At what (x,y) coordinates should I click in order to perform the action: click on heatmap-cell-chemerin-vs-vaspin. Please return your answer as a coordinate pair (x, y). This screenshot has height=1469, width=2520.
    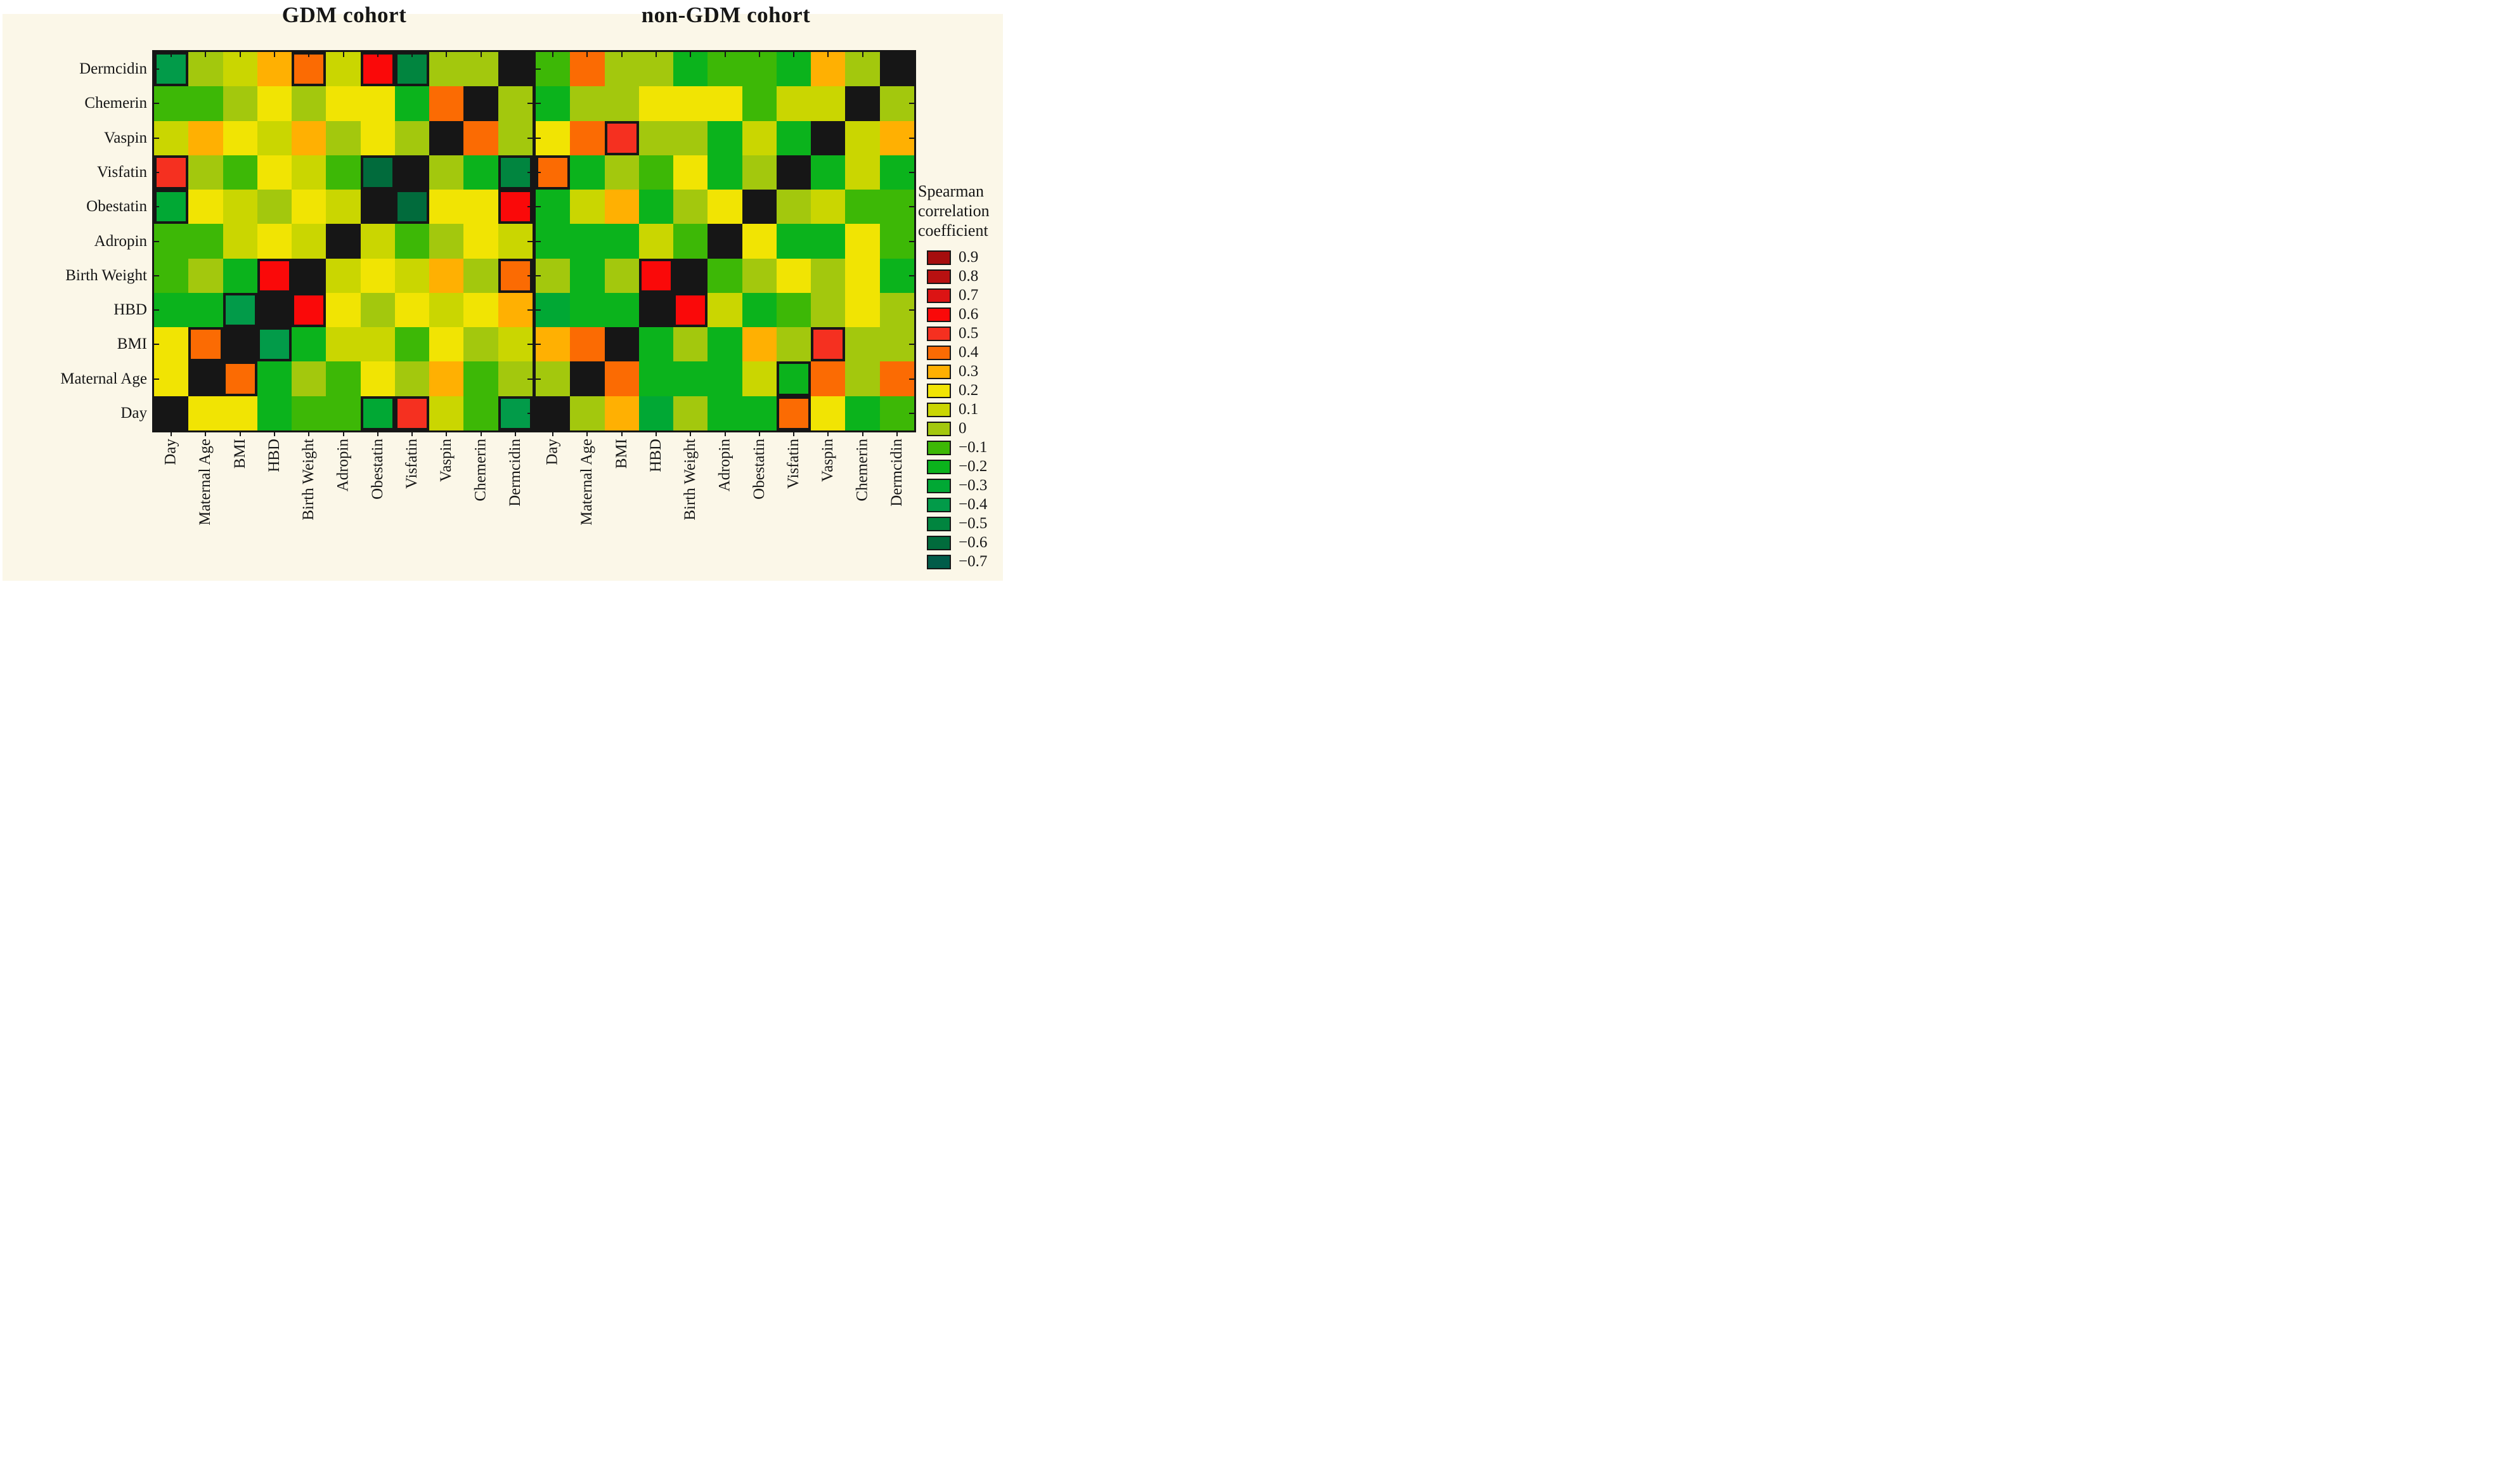
    Looking at the image, I should click on (446, 103).